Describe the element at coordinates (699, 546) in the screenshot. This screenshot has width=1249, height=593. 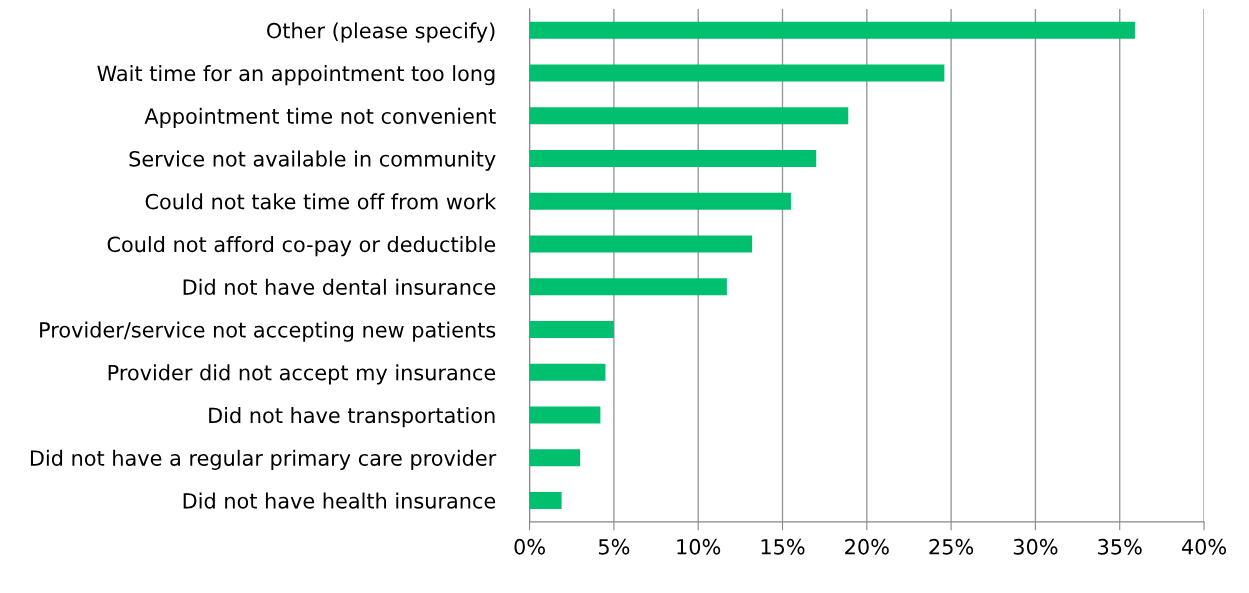
I see `x-tick-label: 10%` at that location.